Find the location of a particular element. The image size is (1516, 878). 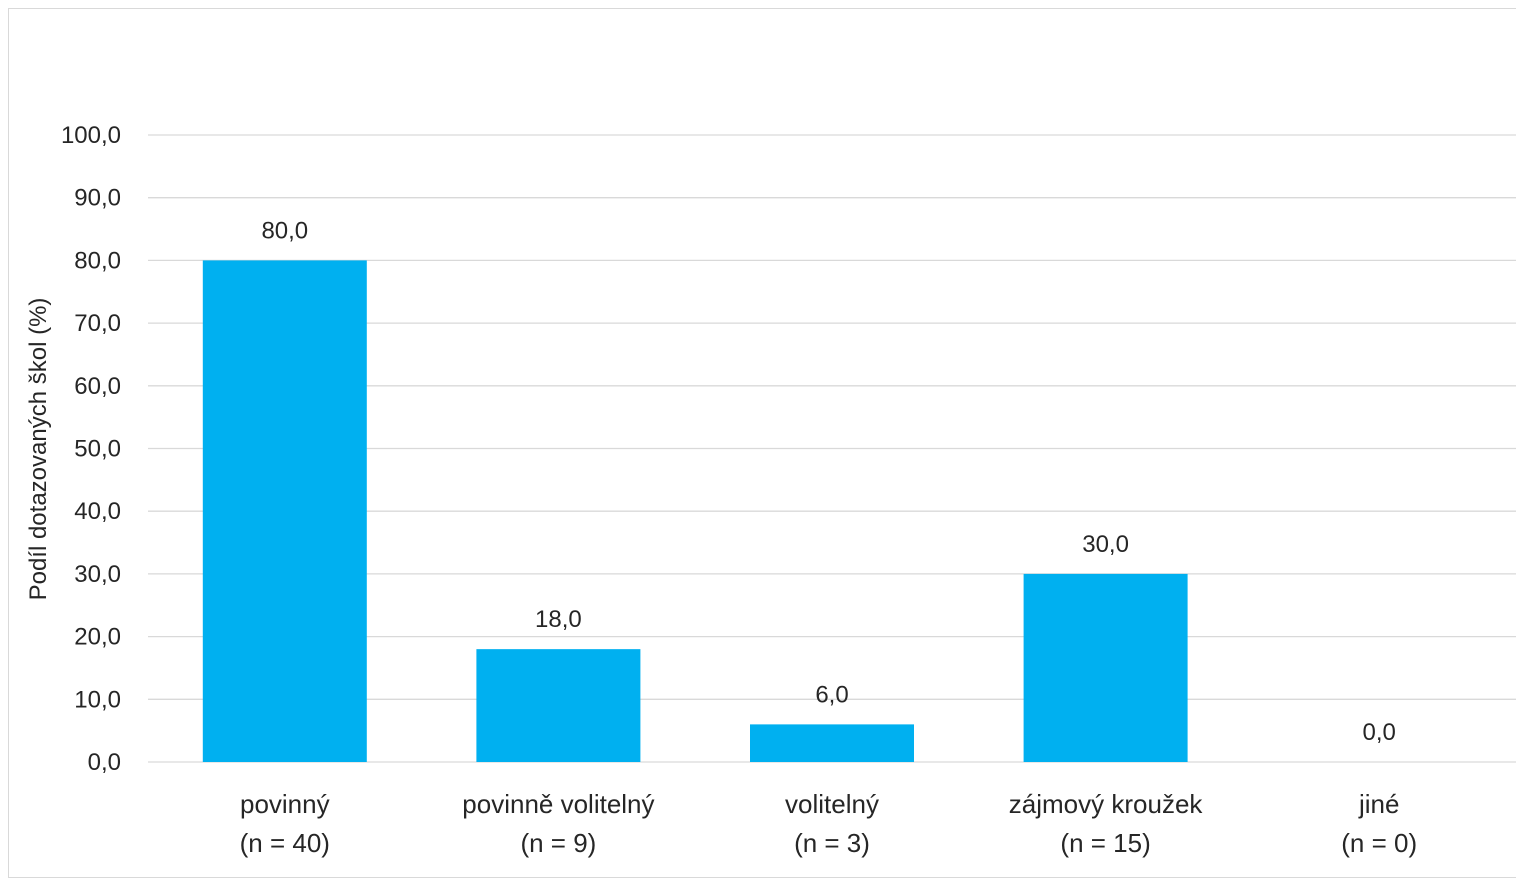

data-label: 0,0 is located at coordinates (1379, 732).